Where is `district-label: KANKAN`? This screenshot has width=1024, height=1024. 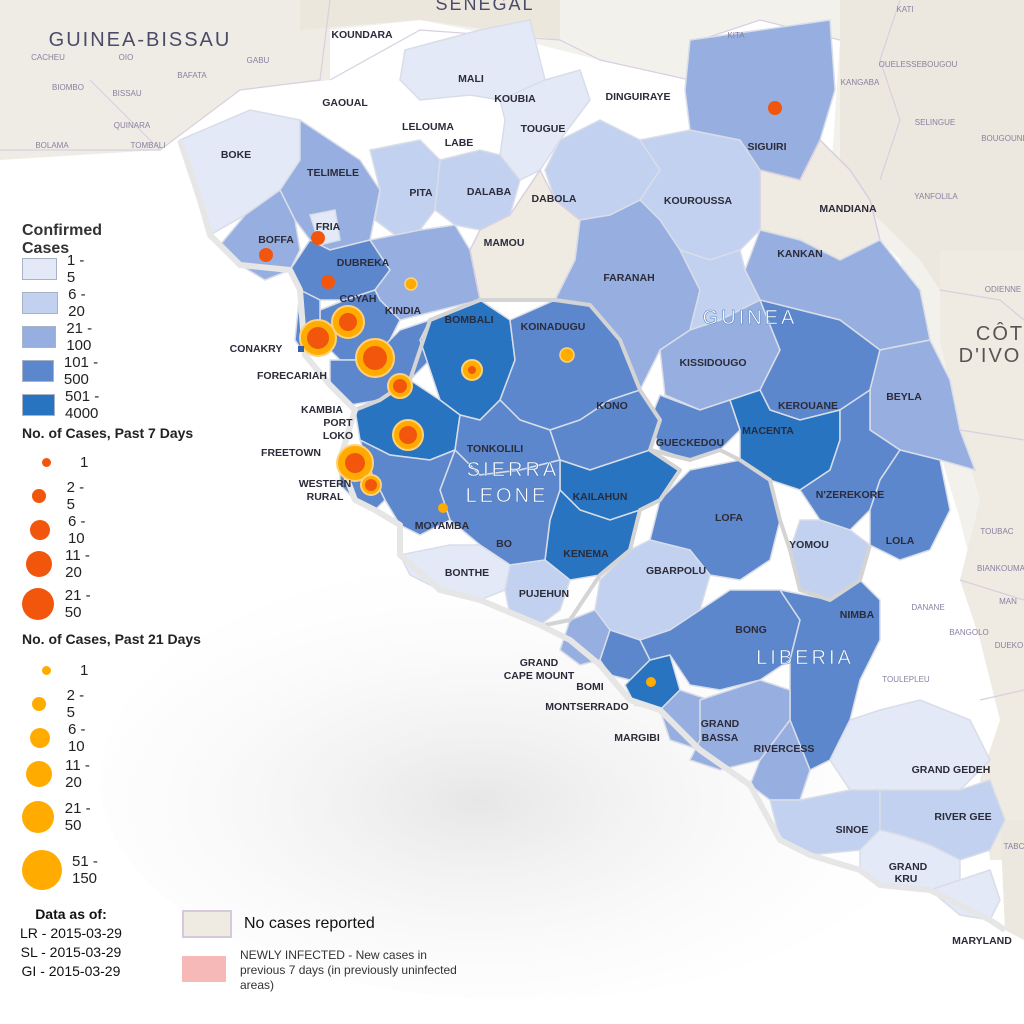
district-label: KANKAN is located at coordinates (800, 254).